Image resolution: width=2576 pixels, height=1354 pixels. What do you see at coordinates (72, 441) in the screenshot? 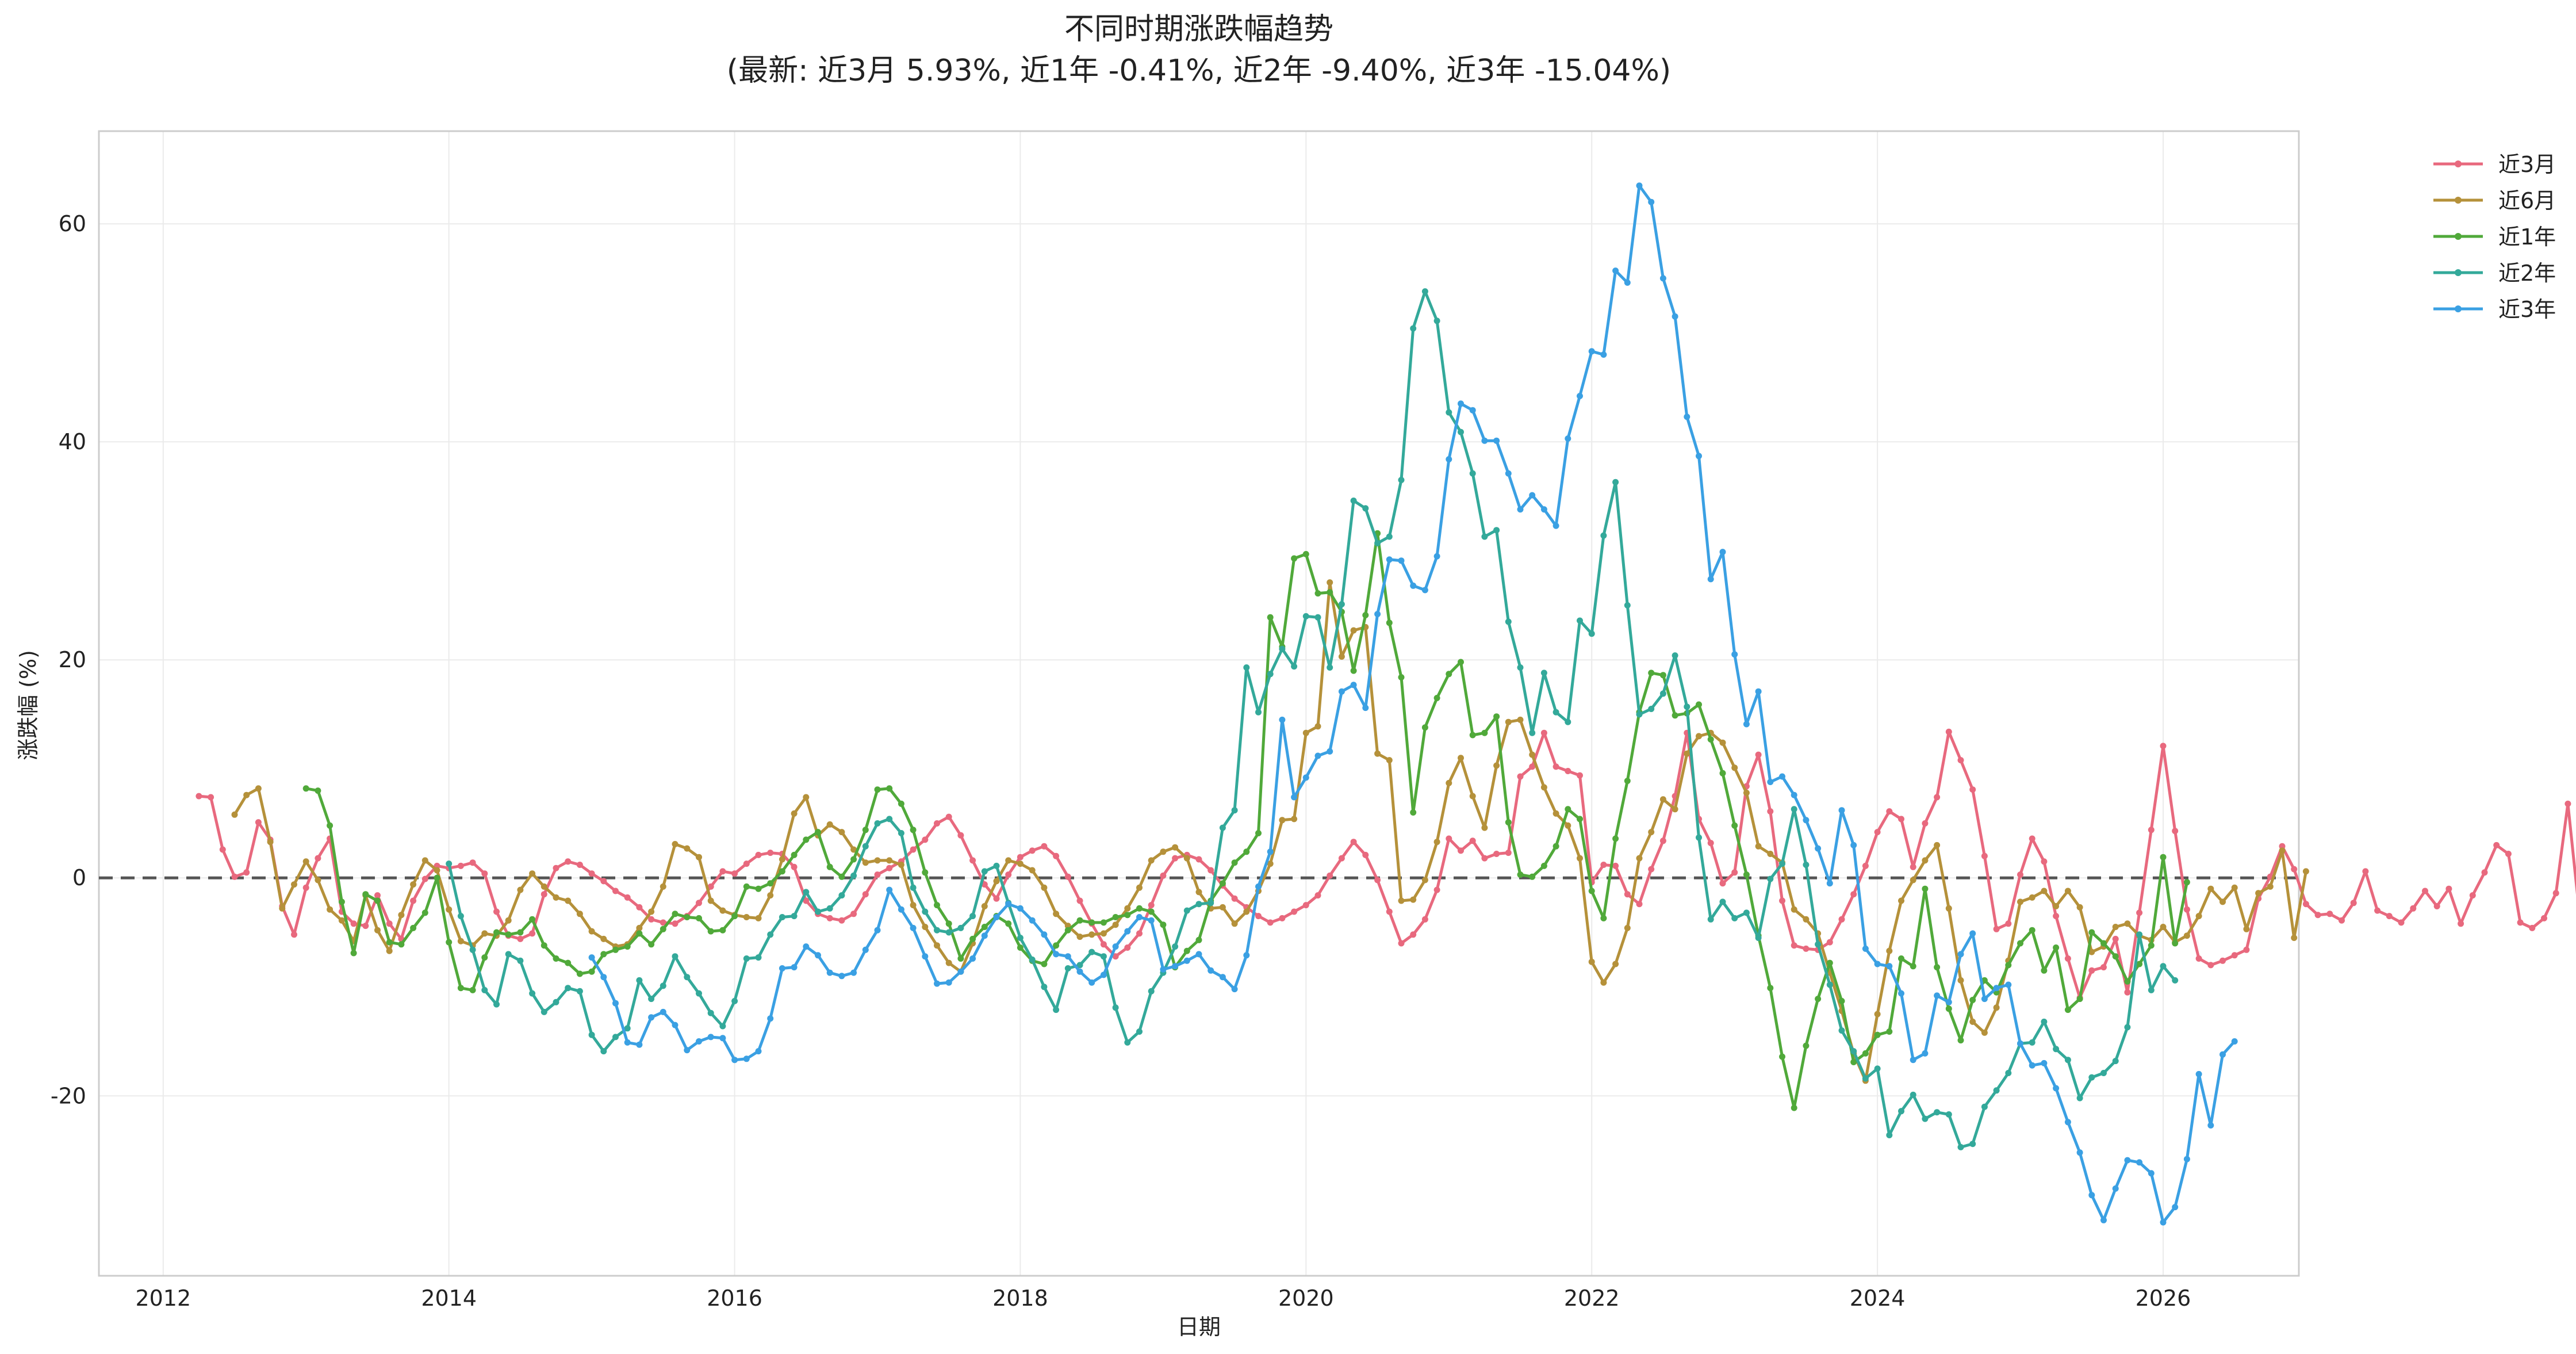
I see `y-tick-label: 40` at bounding box center [72, 441].